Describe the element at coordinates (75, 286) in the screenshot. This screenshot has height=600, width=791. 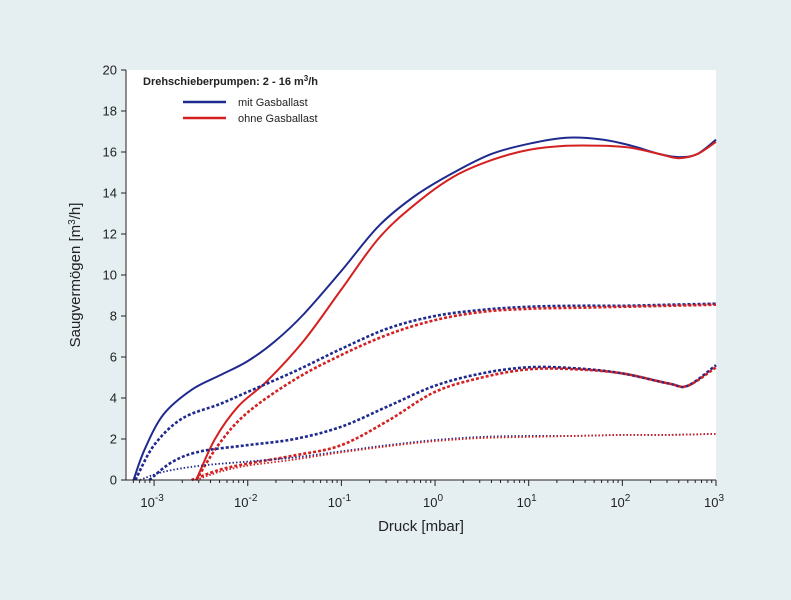
I see `y-axis-title-main: Saugvermögen [m` at that location.